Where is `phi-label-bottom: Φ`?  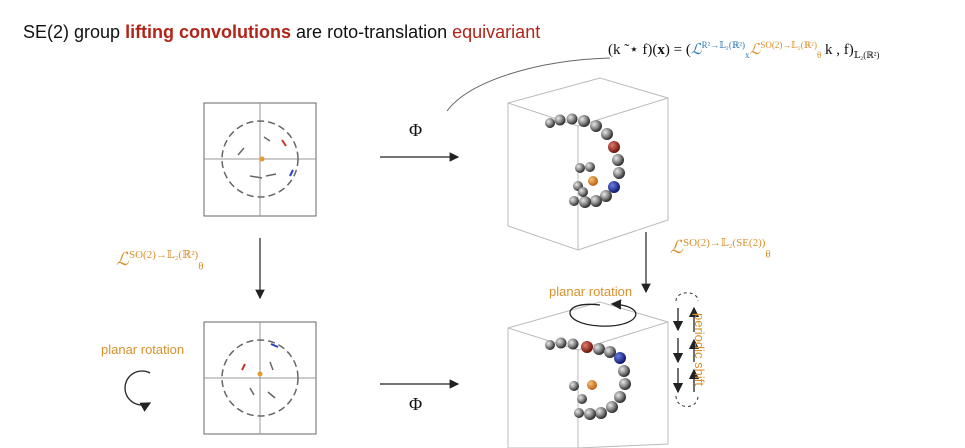
phi-label-bottom: Φ is located at coordinates (416, 404).